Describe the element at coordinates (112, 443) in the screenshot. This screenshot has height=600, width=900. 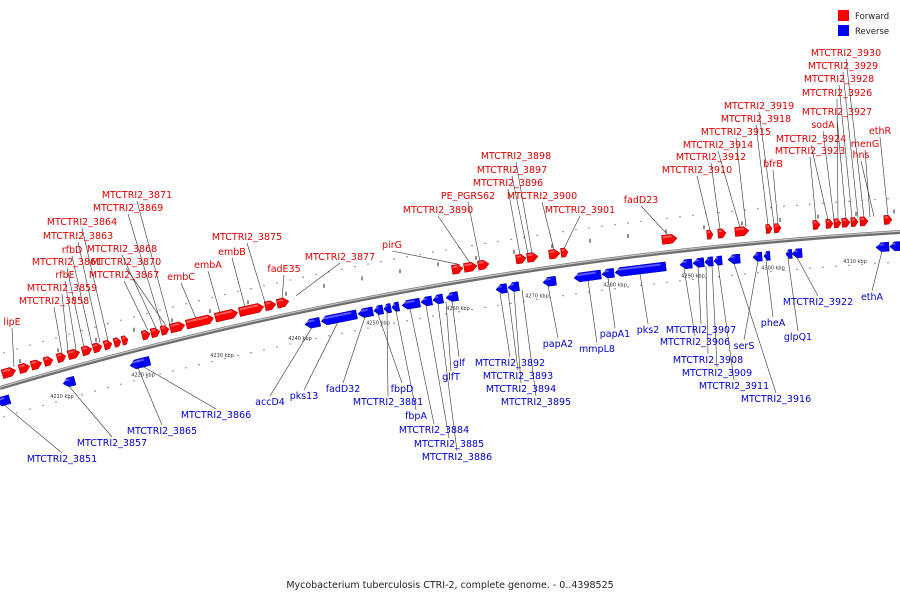
I see `reverse-gene-label: MTCTRI2_3857` at that location.